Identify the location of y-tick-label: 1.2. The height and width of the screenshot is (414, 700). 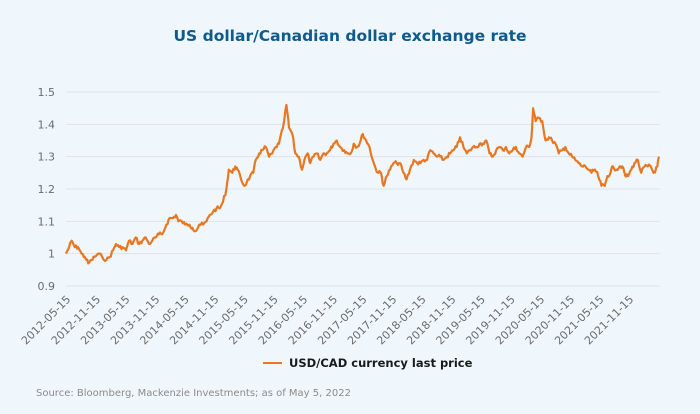
(47, 189).